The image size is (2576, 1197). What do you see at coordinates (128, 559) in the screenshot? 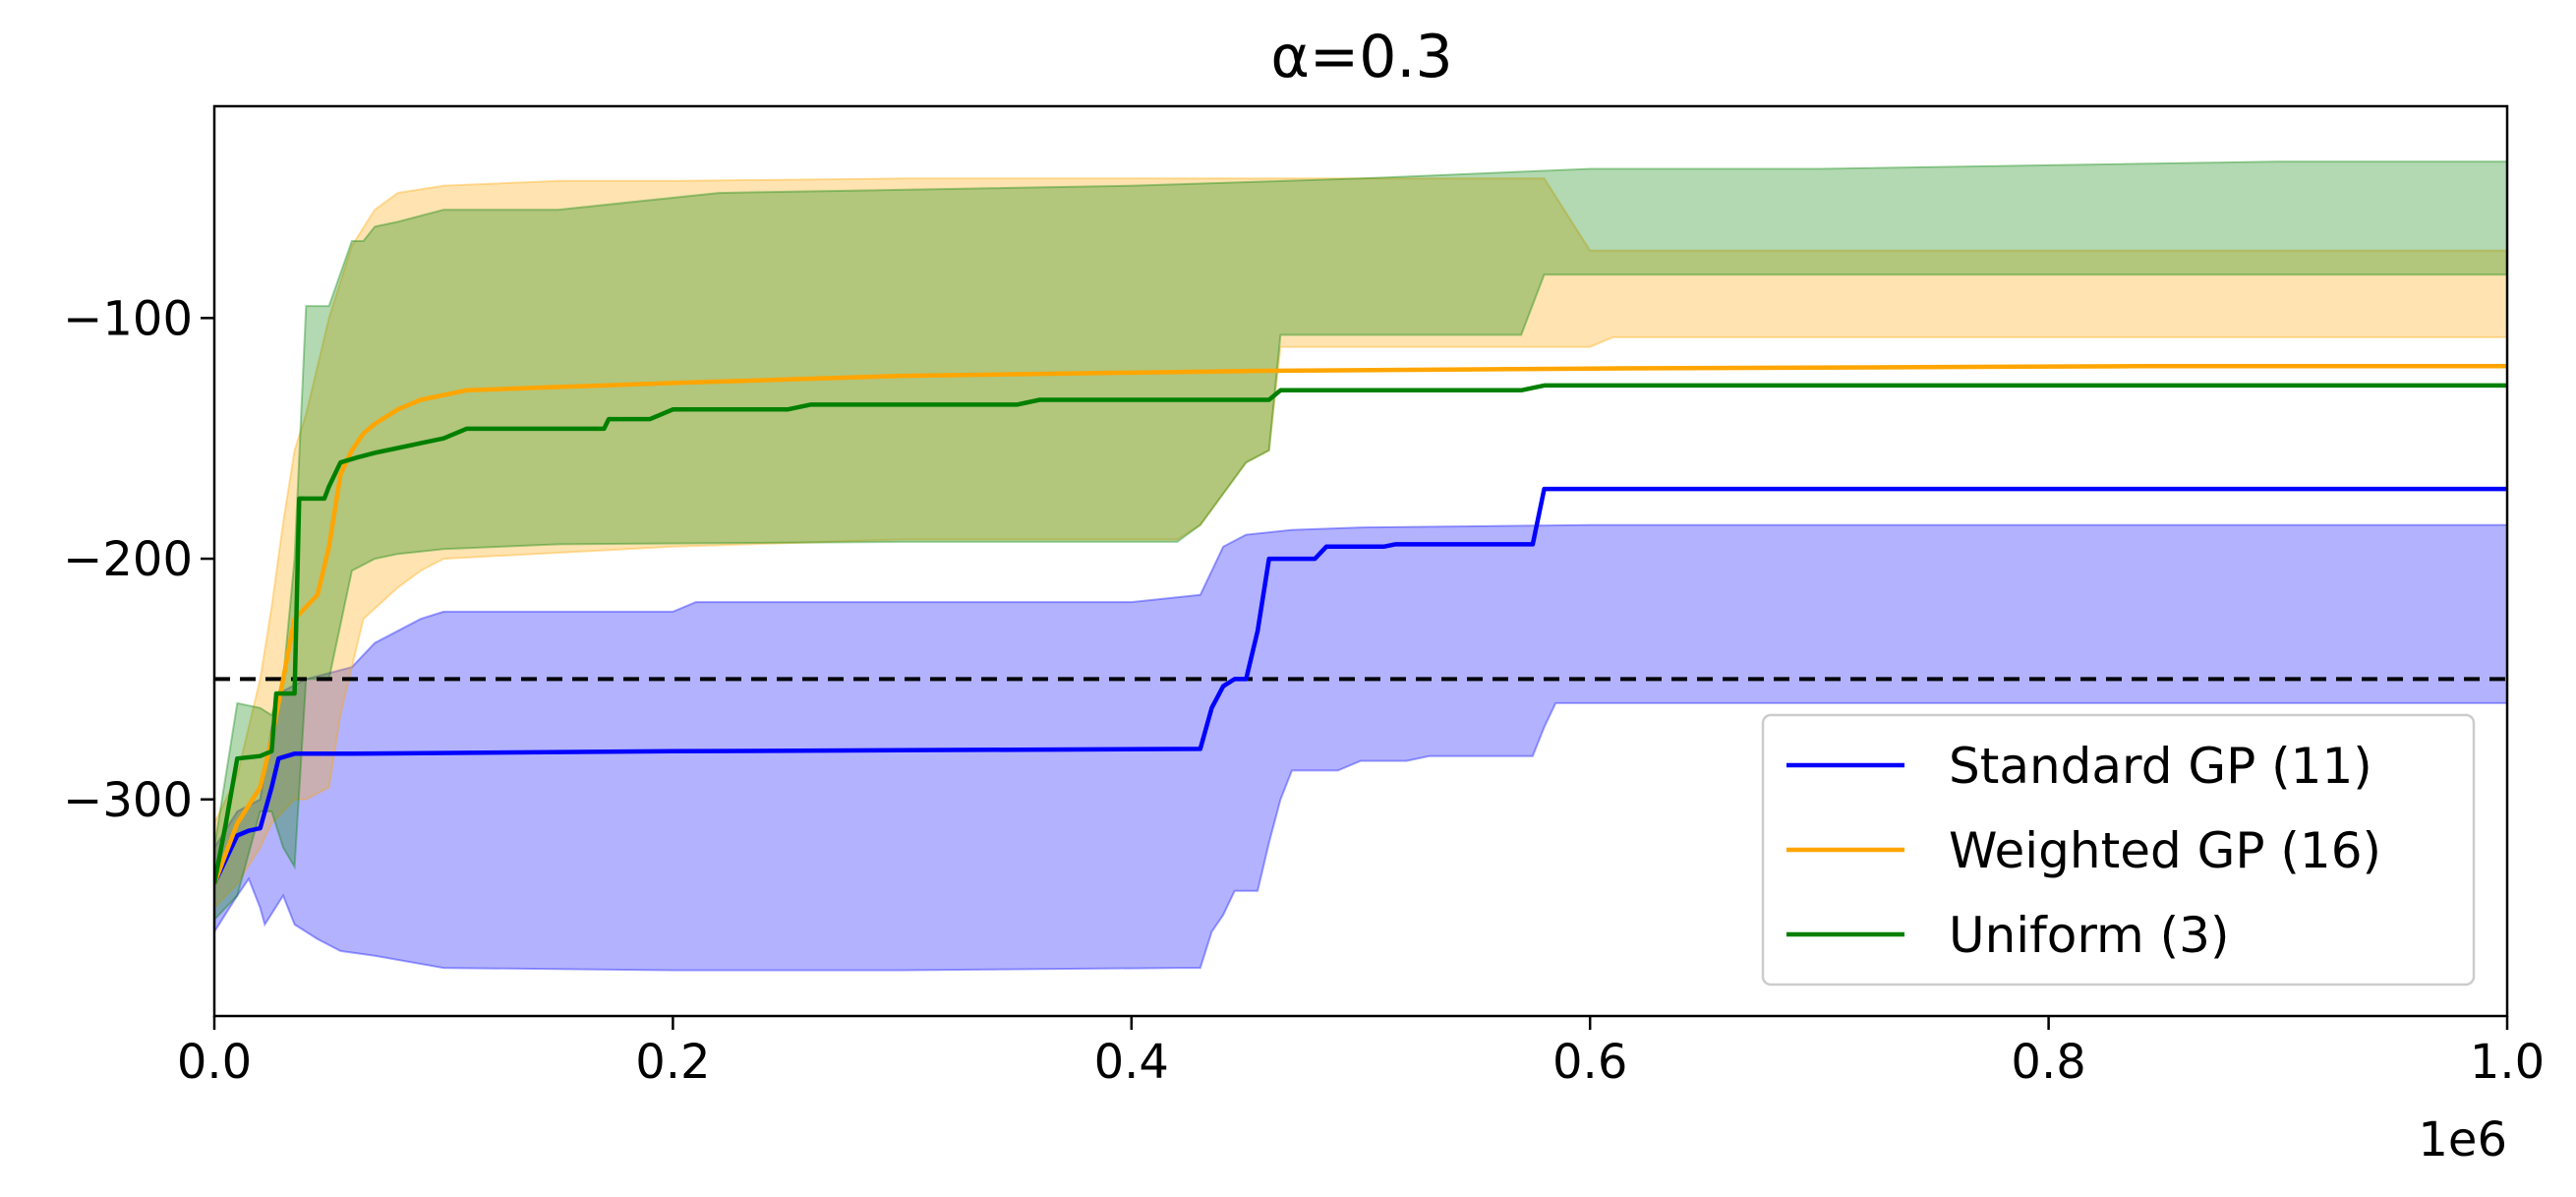
I see `y-tick-label: −200` at bounding box center [128, 559].